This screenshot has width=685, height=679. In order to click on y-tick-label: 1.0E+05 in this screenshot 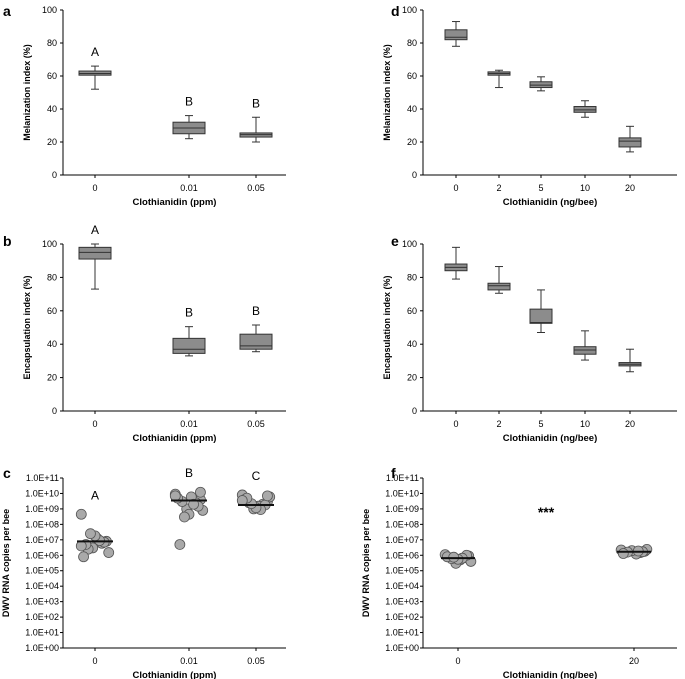, I will do `click(42, 571)`.